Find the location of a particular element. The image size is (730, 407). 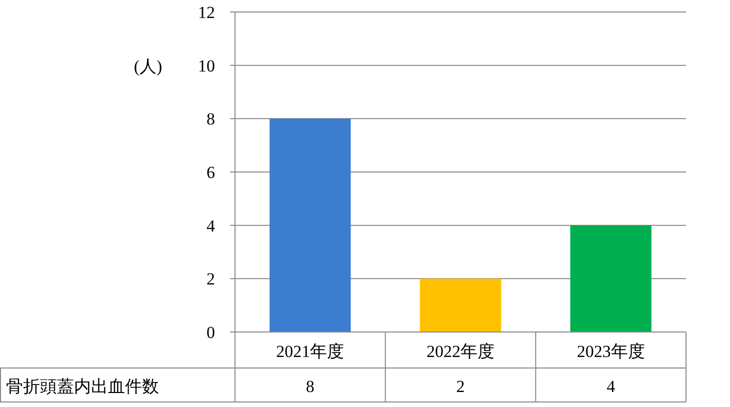

y-tick-label: 4 is located at coordinates (211, 226).